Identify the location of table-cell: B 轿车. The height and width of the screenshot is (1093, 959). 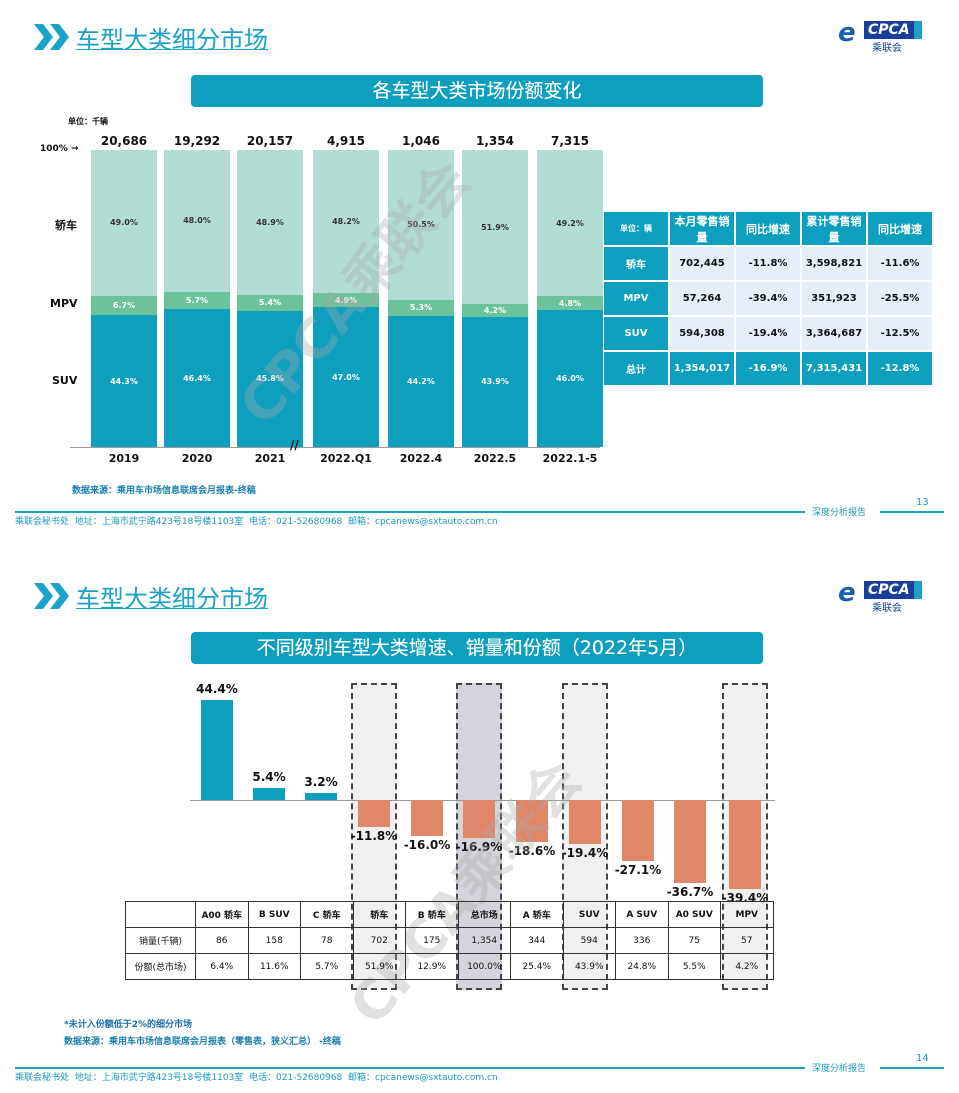
(432, 914).